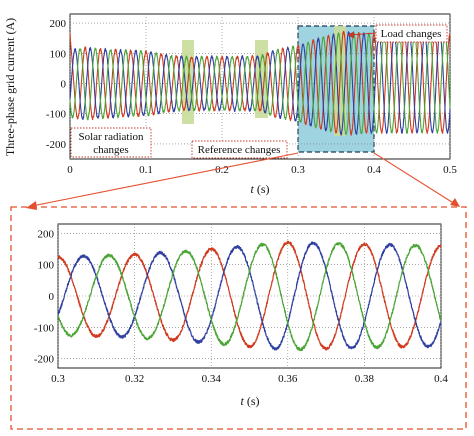 The width and height of the screenshot is (474, 436). Describe the element at coordinates (111, 137) in the screenshot. I see `solar-annotation-line1: Solar radiation` at that location.